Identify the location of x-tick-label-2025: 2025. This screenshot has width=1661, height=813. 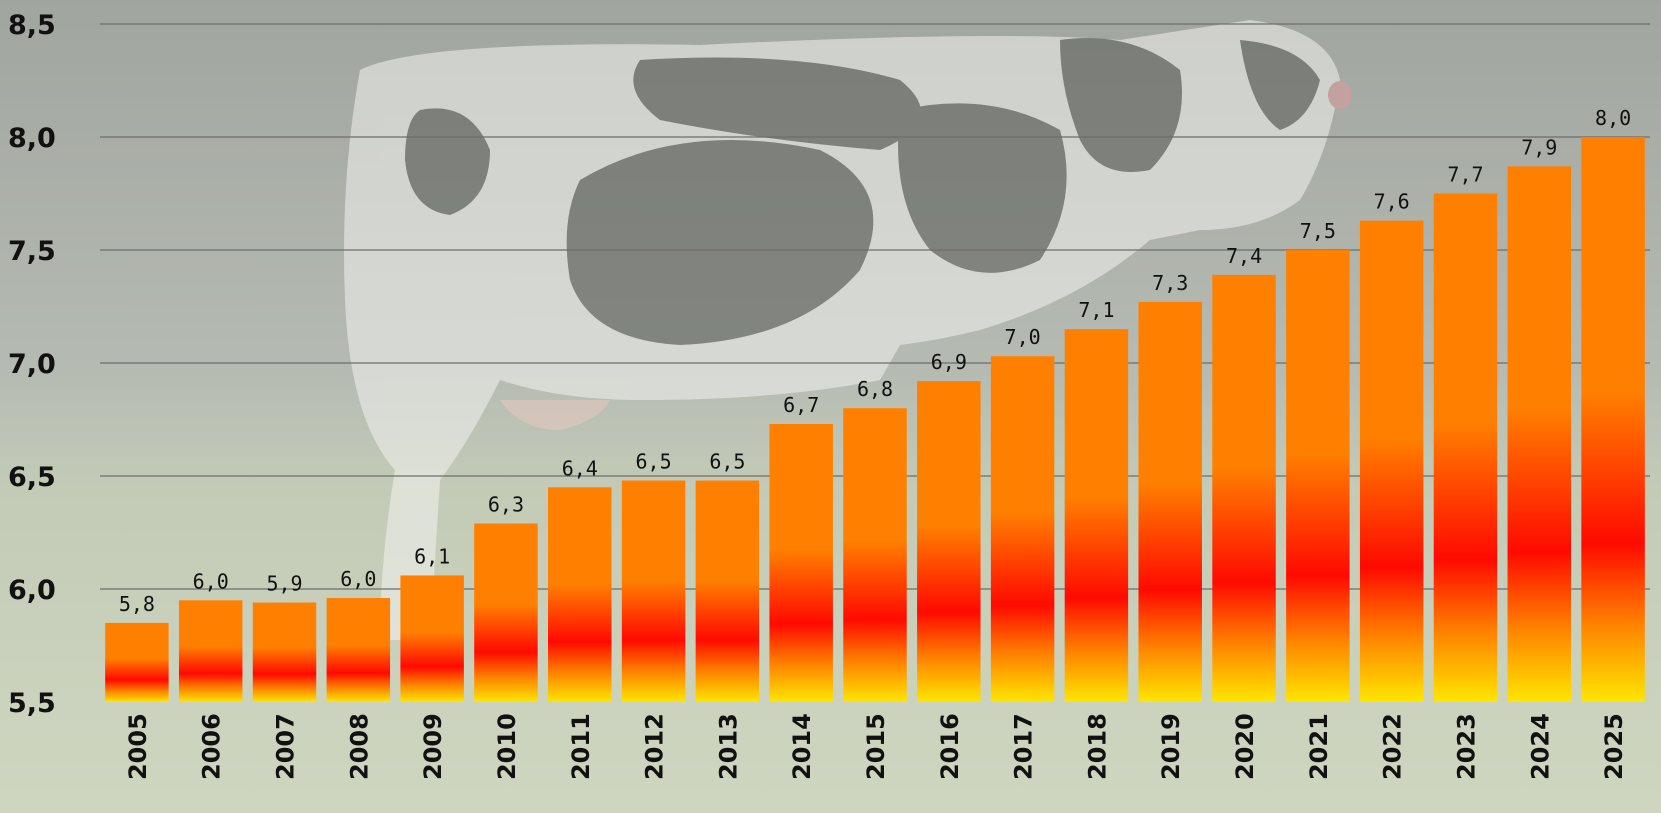
(1614, 746).